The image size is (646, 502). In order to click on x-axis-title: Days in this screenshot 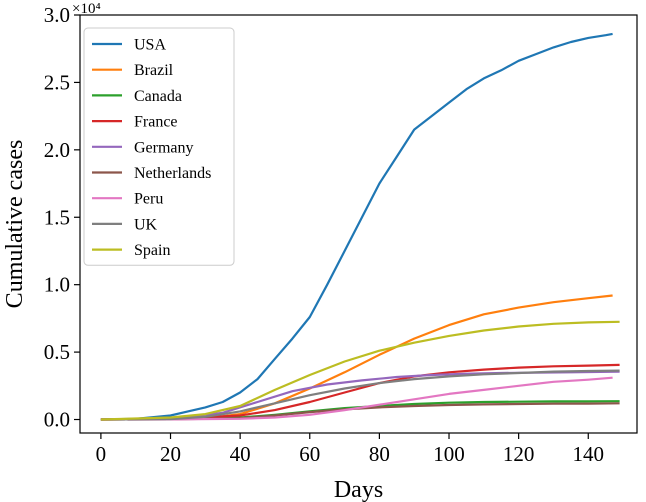, I will do `click(358, 489)`.